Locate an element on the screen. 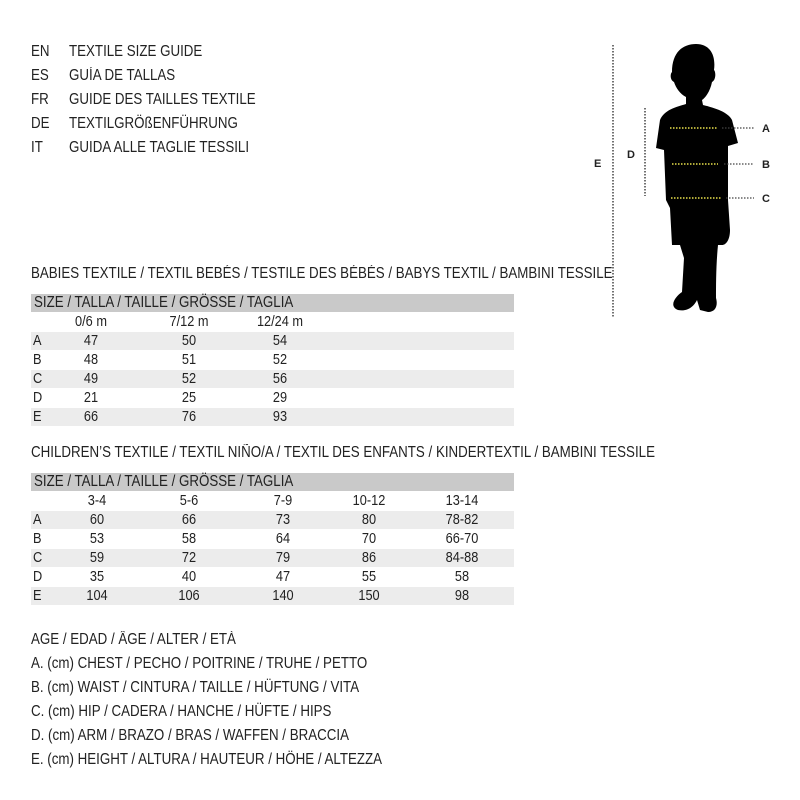 The height and width of the screenshot is (800, 800). language-code: ES is located at coordinates (40, 75).